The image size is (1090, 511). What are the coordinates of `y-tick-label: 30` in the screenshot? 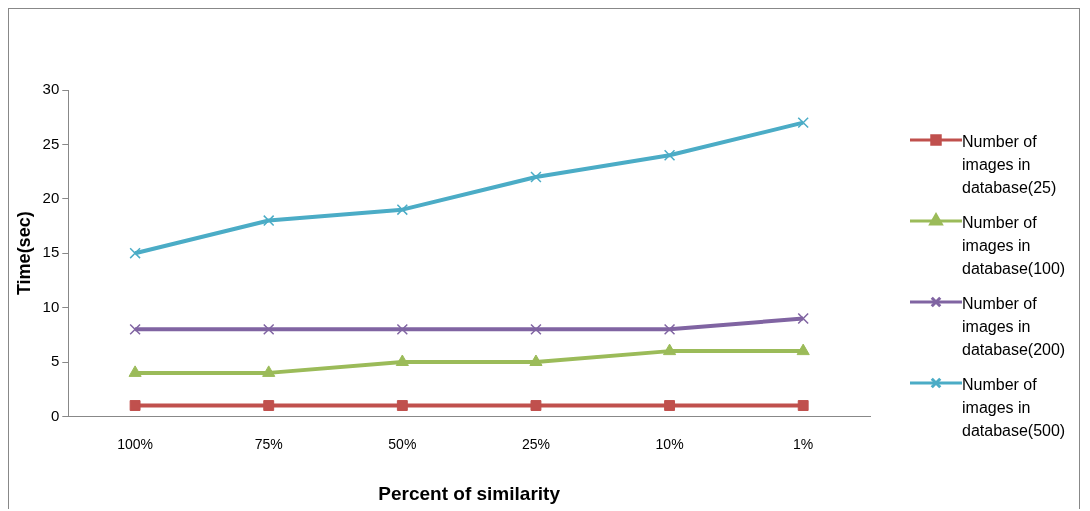 It's located at (51, 89).